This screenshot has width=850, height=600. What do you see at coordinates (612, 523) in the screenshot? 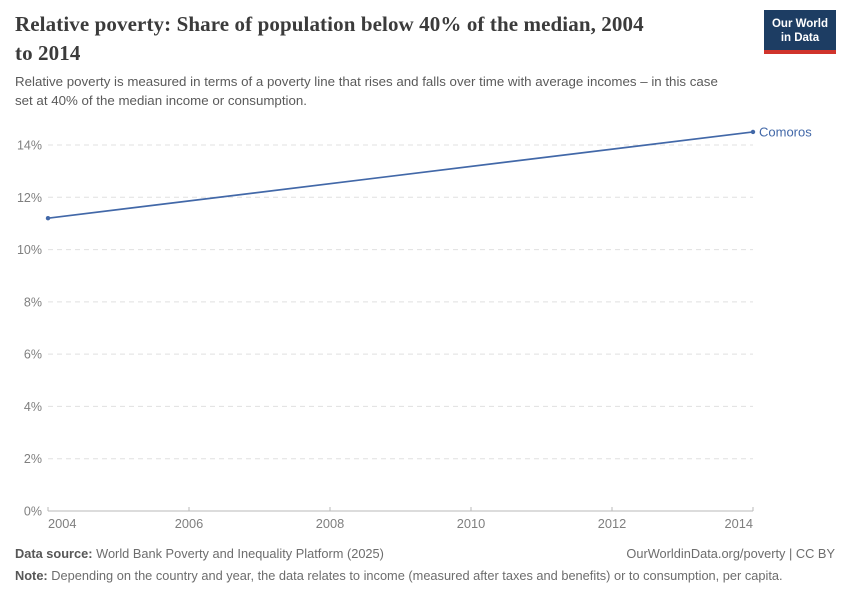
I see `x-axis-tick-label: 2012` at bounding box center [612, 523].